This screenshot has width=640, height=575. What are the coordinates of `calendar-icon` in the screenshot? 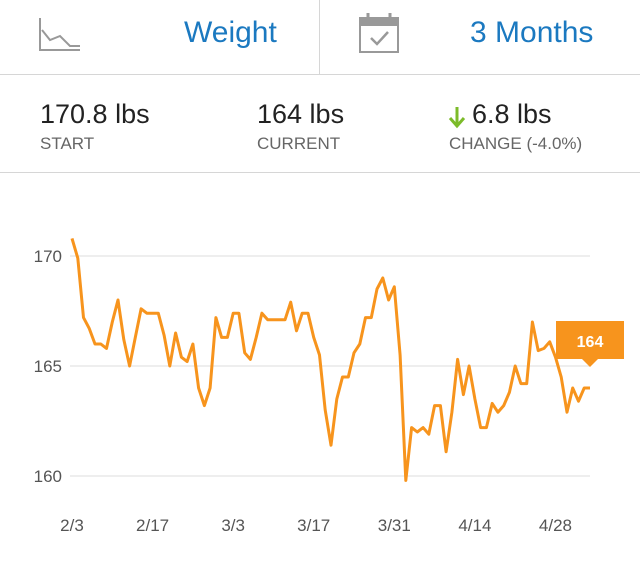 It's located at (380, 33).